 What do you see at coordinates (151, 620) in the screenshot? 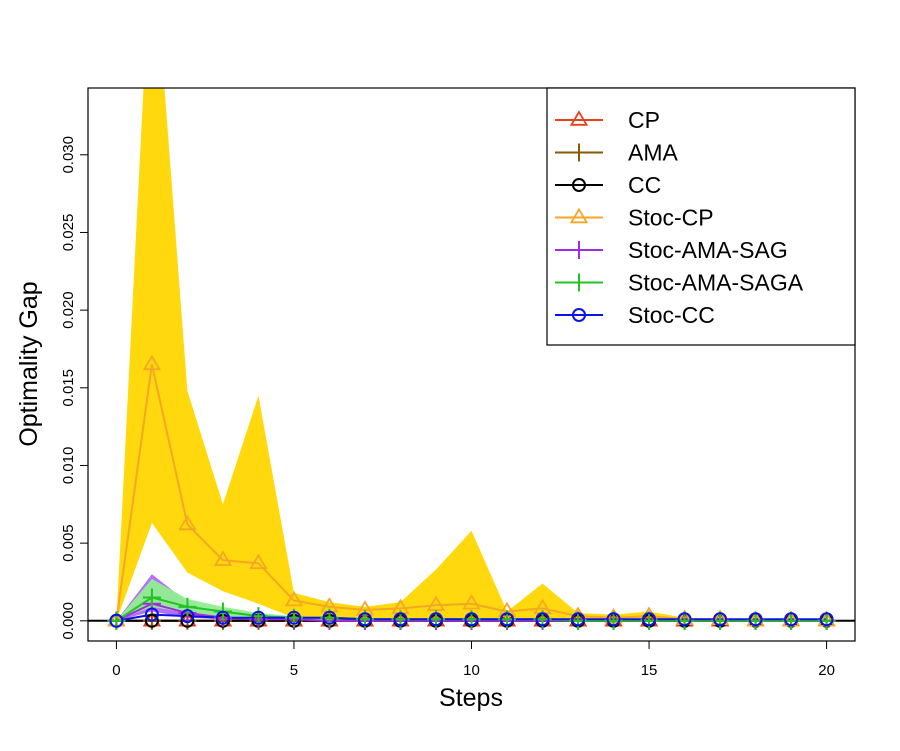
I see `cc-point` at bounding box center [151, 620].